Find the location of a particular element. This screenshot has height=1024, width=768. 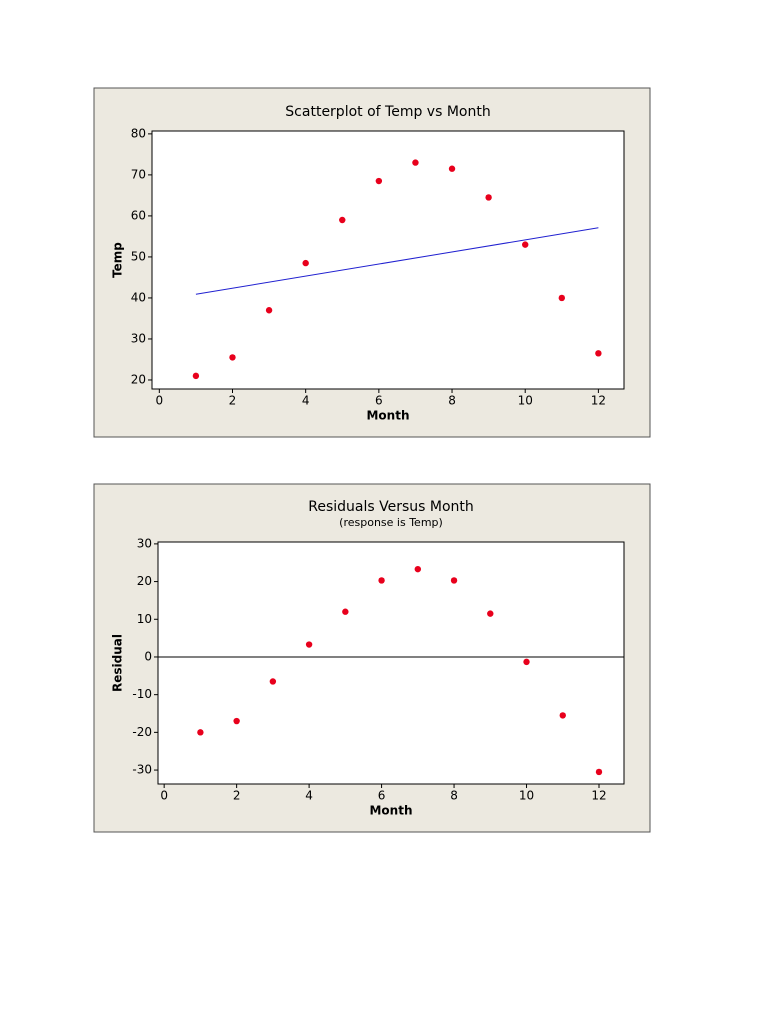

chart-title: Residuals Versus Month is located at coordinates (391, 507).